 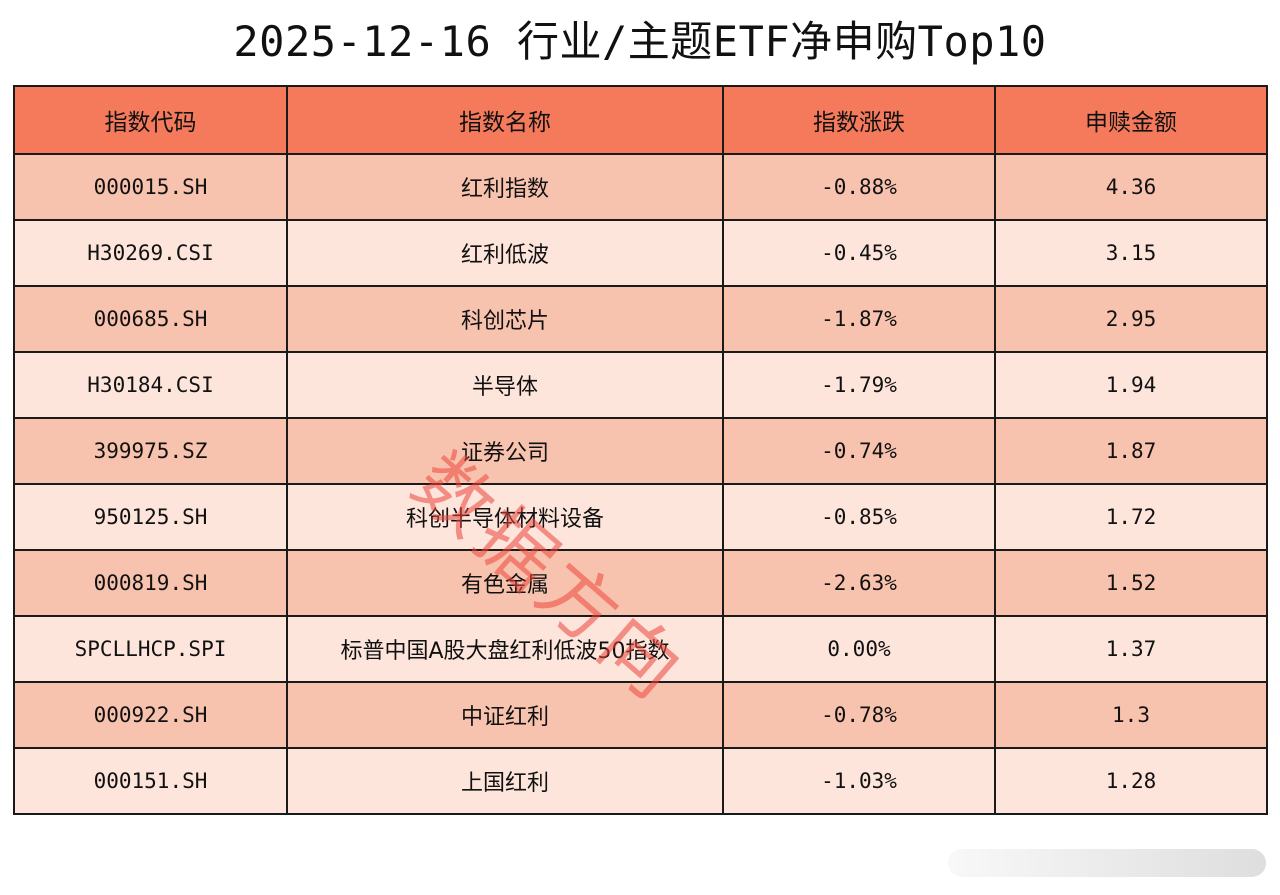 I want to click on cell-index-change: -0.85%, so click(x=859, y=517).